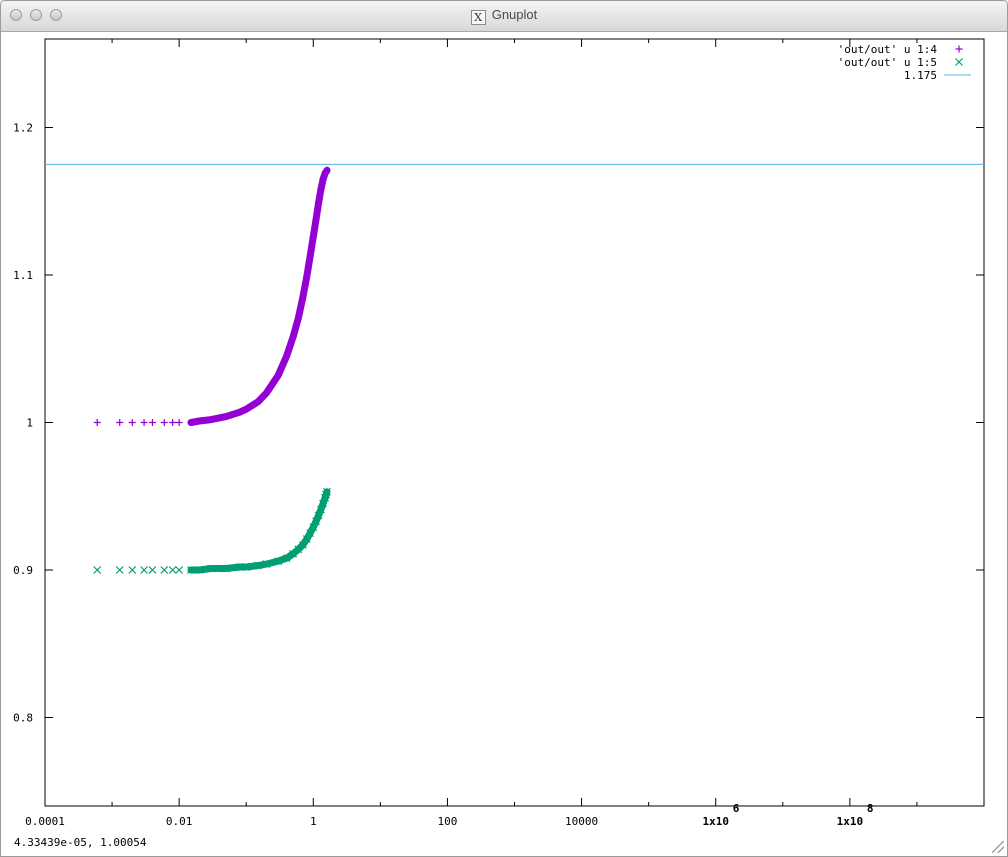 This screenshot has width=1008, height=857. What do you see at coordinates (959, 49) in the screenshot?
I see `legend-symbol-plus` at bounding box center [959, 49].